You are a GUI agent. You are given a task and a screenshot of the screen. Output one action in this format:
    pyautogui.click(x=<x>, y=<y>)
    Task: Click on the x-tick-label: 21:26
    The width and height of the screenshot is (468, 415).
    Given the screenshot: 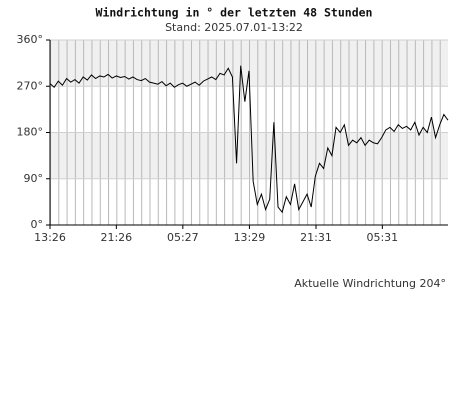 What is the action you would take?
    pyautogui.click(x=116, y=237)
    